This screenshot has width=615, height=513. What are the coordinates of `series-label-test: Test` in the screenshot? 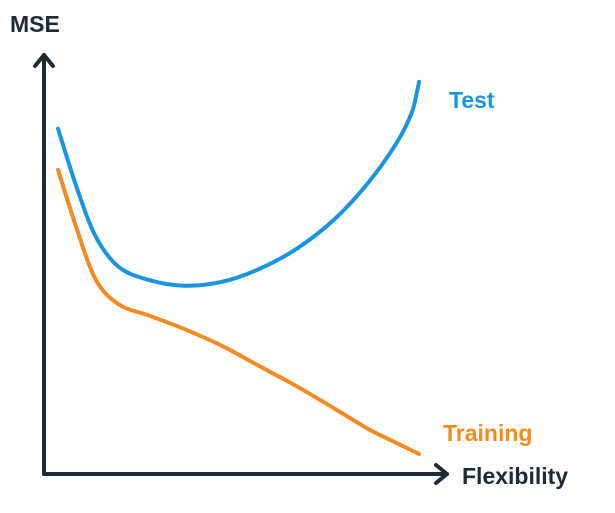 It's located at (472, 100).